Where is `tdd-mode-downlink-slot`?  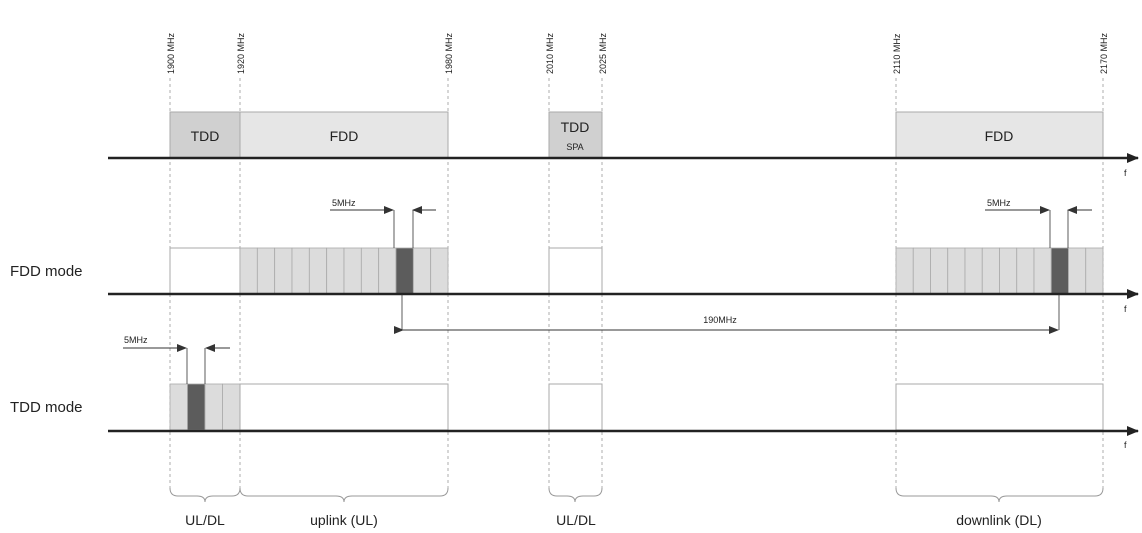 tdd-mode-downlink-slot is located at coordinates (999, 407).